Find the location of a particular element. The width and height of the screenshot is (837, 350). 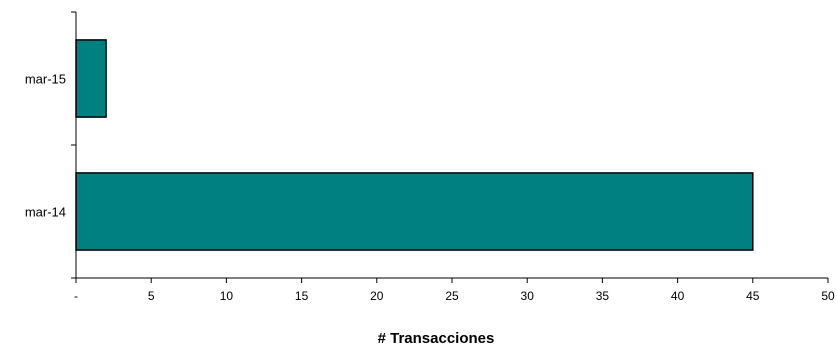

x-tick-label: 5 is located at coordinates (151, 296).